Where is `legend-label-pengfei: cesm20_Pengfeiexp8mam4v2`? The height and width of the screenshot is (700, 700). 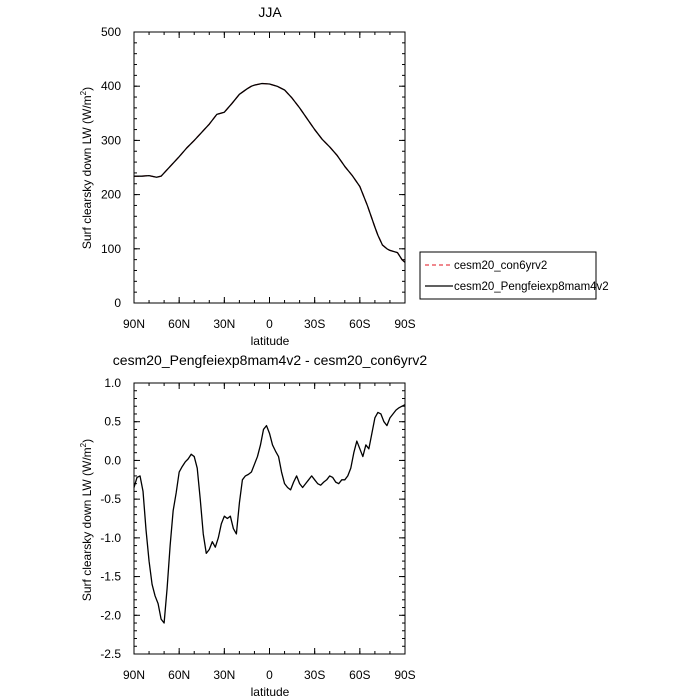
legend-label-pengfei: cesm20_Pengfeiexp8mam4v2 is located at coordinates (531, 287).